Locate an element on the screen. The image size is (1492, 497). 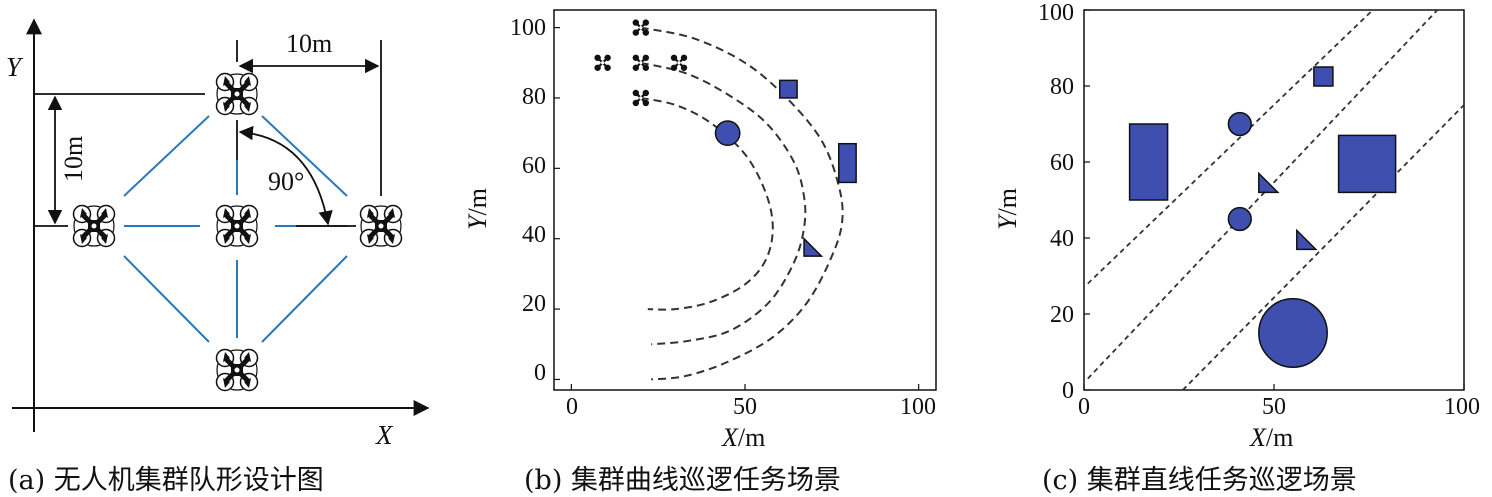
uav-left is located at coordinates (94, 226).